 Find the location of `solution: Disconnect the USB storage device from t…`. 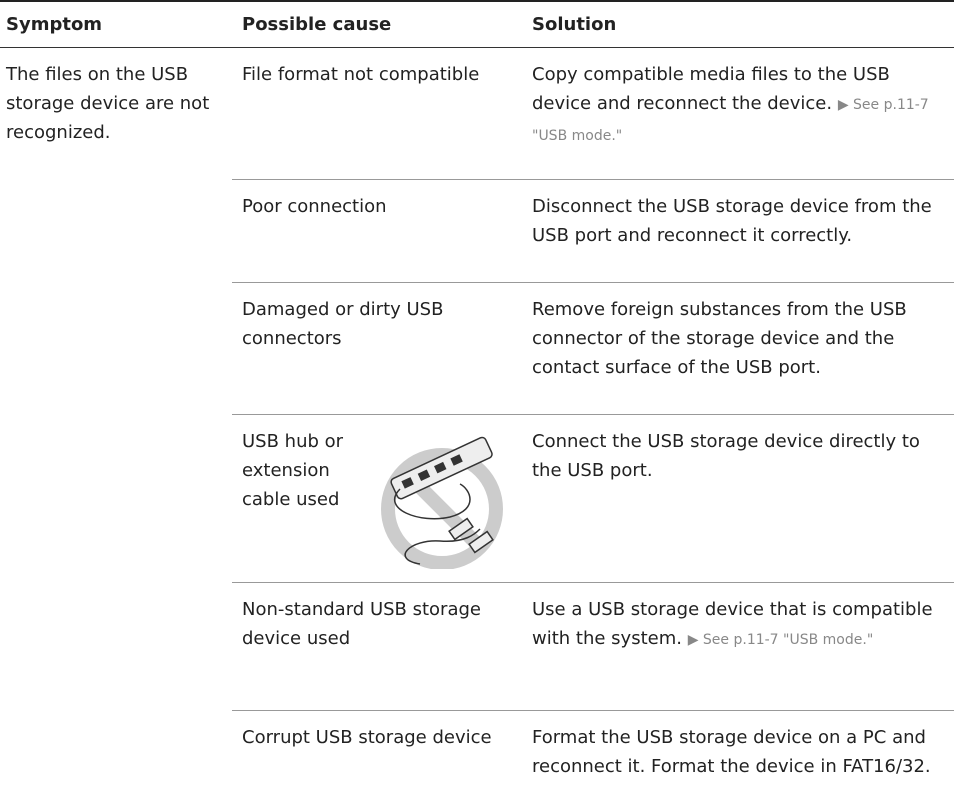

solution: Disconnect the USB storage device from t… is located at coordinates (738, 231).